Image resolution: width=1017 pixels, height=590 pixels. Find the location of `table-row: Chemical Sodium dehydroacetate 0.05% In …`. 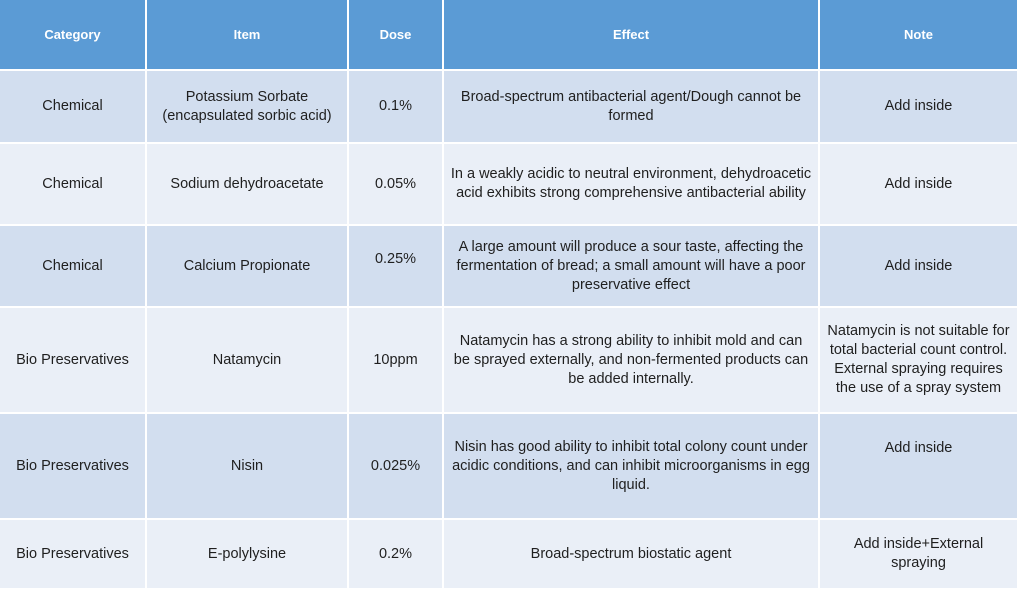

table-row: Chemical Sodium dehydroacetate 0.05% In … is located at coordinates (508, 184).